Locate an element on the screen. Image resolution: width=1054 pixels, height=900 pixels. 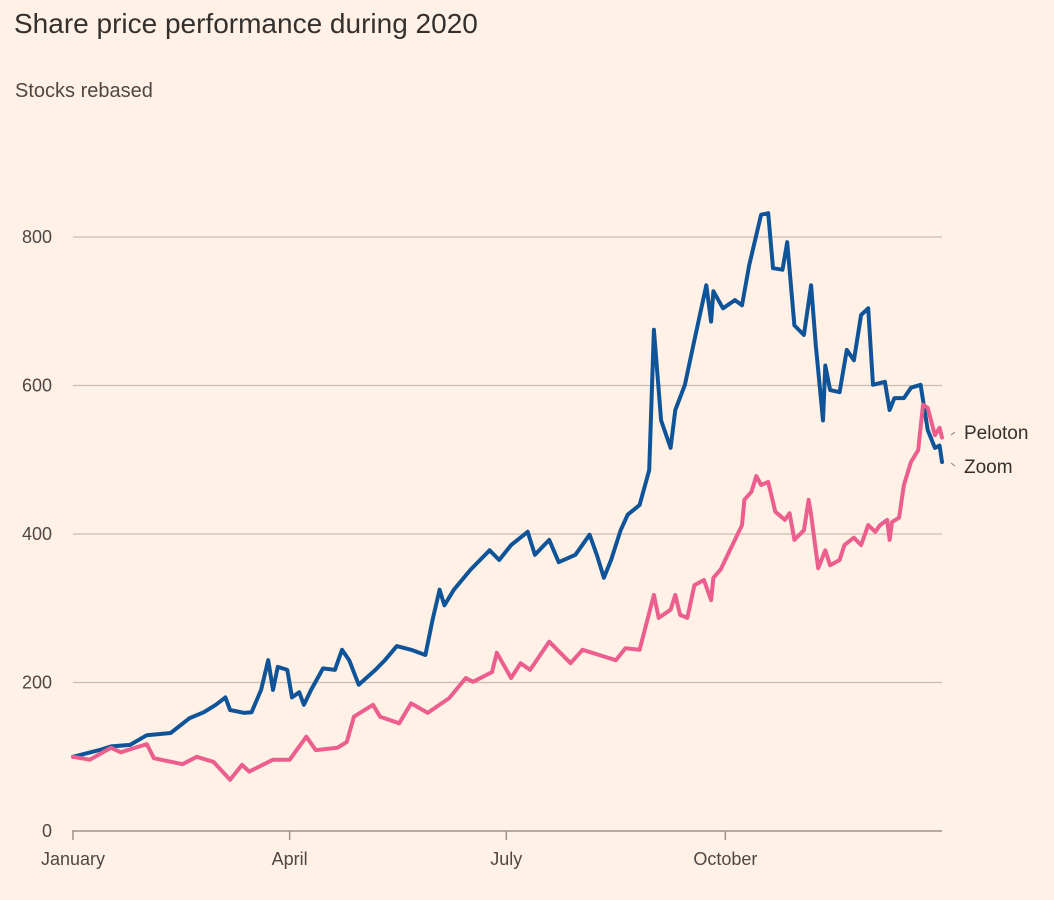
y-tick-label: 600 is located at coordinates (37, 386).